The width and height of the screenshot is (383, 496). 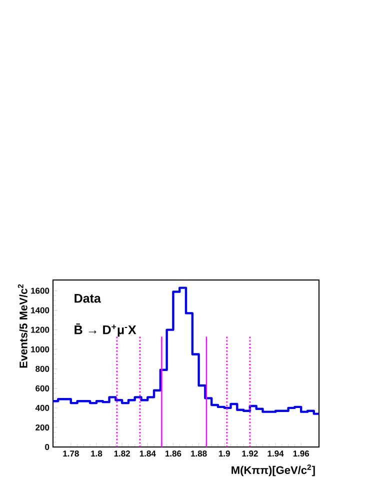 What do you see at coordinates (122, 453) in the screenshot?
I see `x-tick-label: 1.82` at bounding box center [122, 453].